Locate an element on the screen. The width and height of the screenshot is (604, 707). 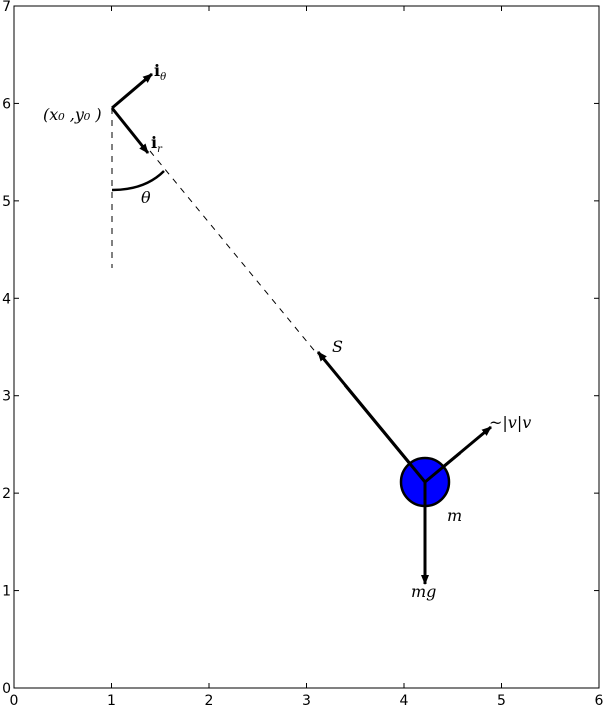
i-theta-arrow is located at coordinates (132, 91).